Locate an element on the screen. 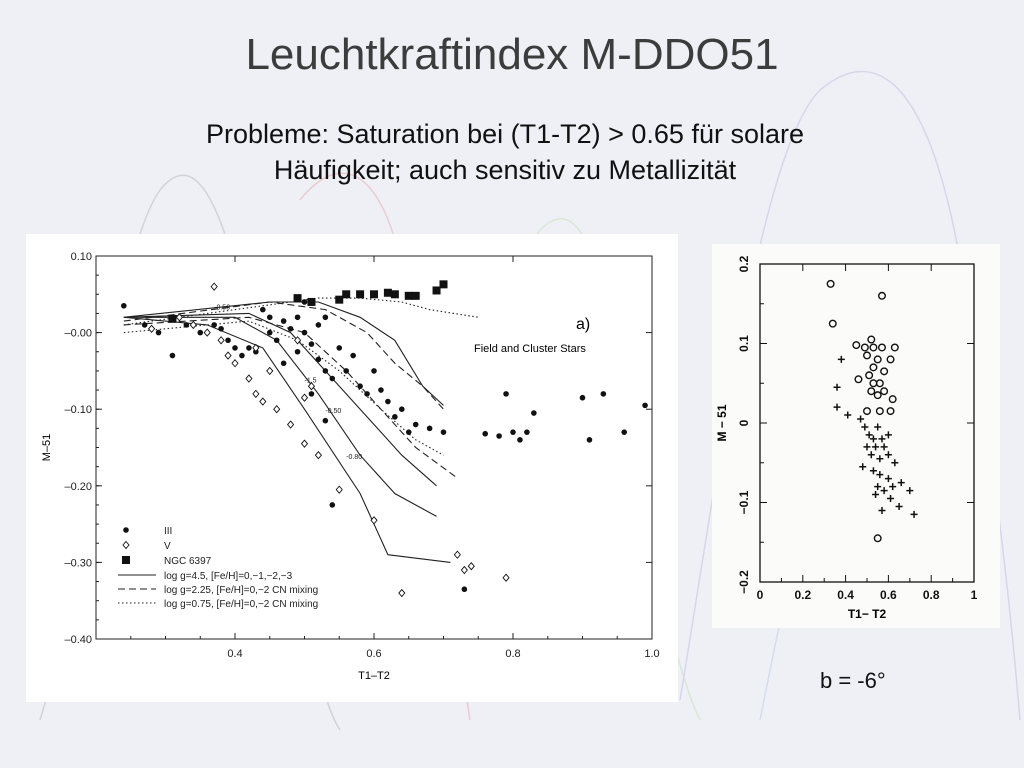  legend-label: NGC 6397 is located at coordinates (188, 561).